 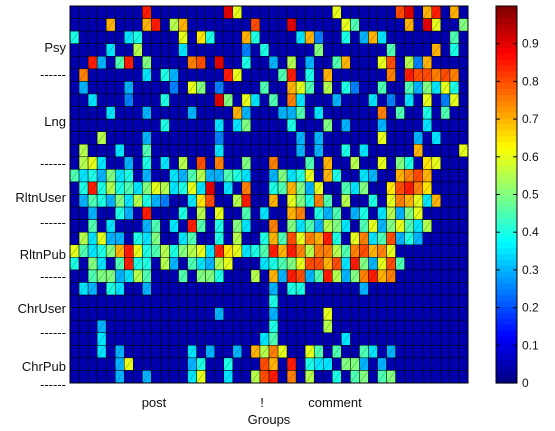 What do you see at coordinates (335, 402) in the screenshot?
I see `x-tick-label: comment` at bounding box center [335, 402].